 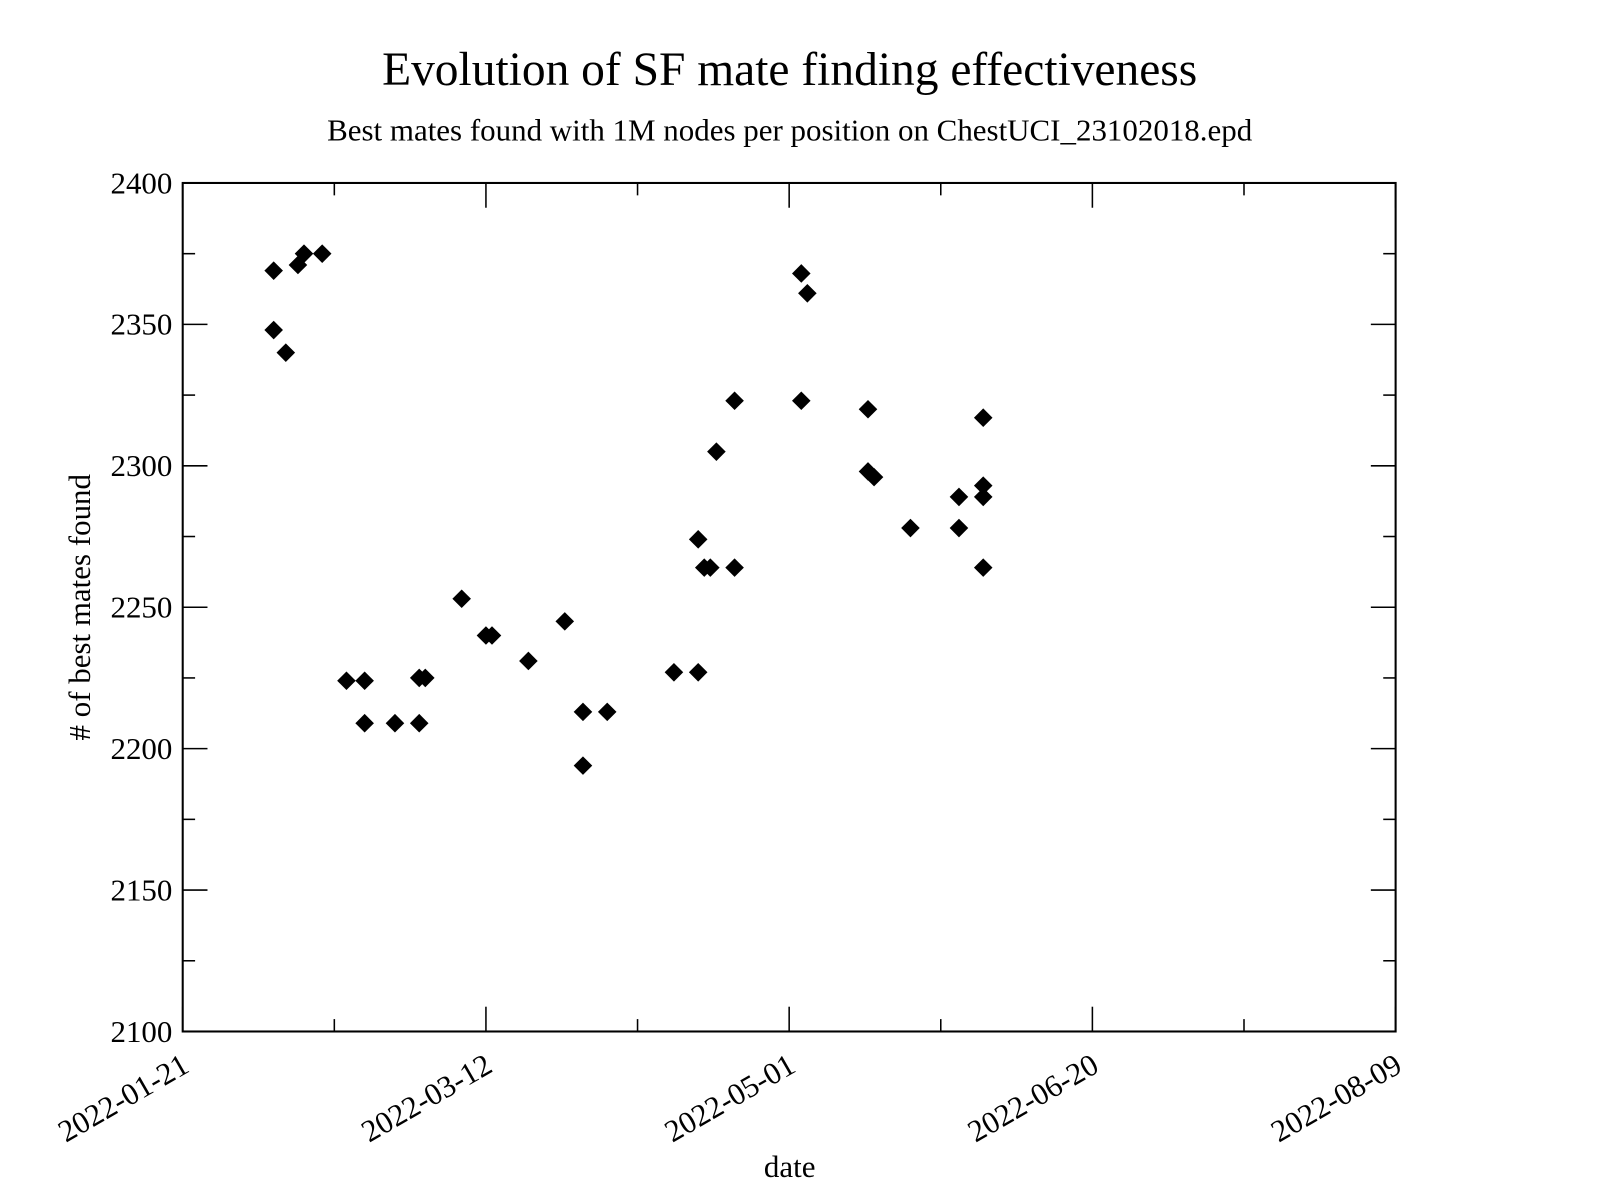 What do you see at coordinates (141, 889) in the screenshot?
I see `y-tick-label: 2150` at bounding box center [141, 889].